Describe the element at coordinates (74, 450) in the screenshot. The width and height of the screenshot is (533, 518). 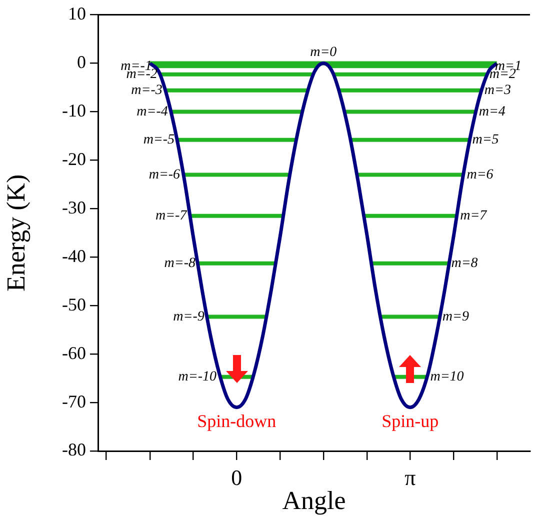
I see `y-tick-label: -80` at that location.